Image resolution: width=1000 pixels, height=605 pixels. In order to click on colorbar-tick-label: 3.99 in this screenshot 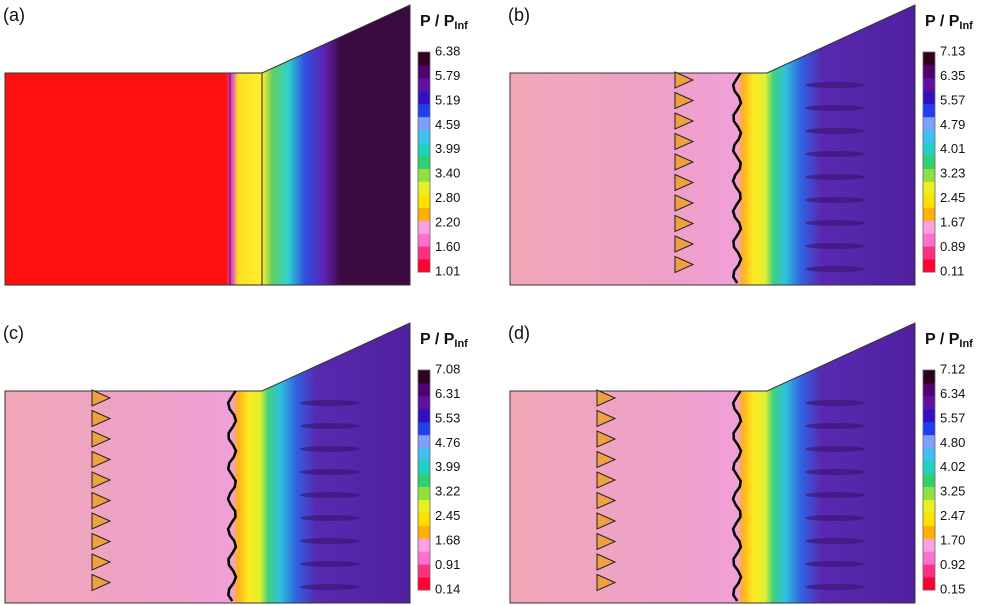, I will do `click(447, 466)`.